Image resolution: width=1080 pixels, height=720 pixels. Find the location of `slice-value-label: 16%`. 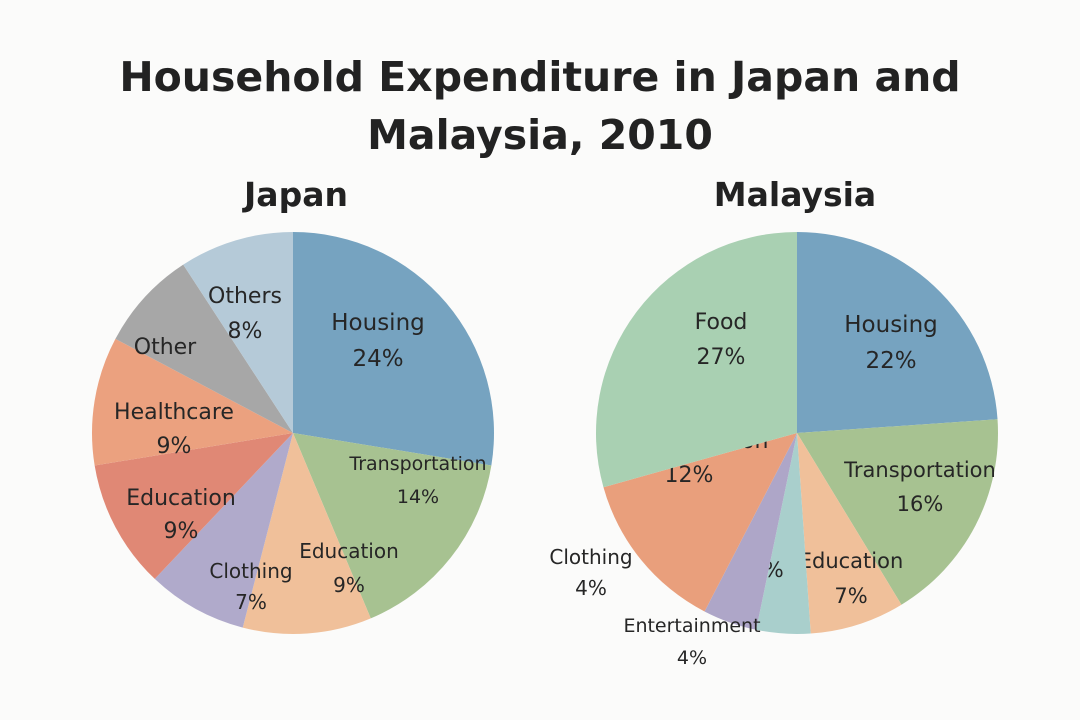

slice-value-label: 16% is located at coordinates (920, 504).